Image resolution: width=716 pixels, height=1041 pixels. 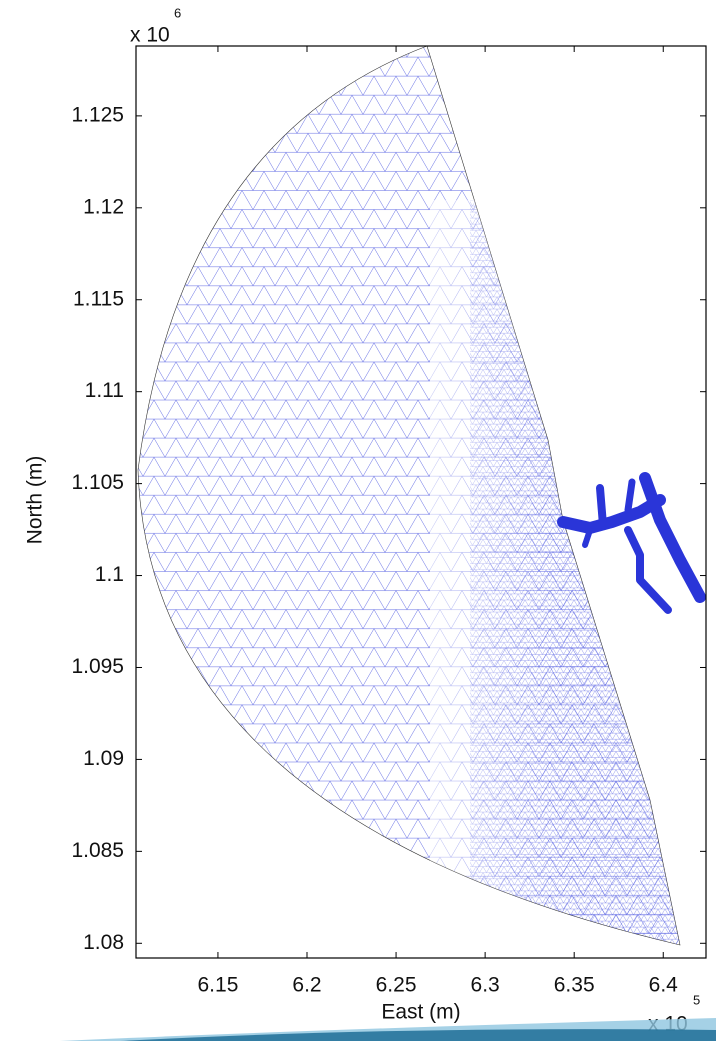 I want to click on y-tick-label: 1.12, so click(x=103, y=206).